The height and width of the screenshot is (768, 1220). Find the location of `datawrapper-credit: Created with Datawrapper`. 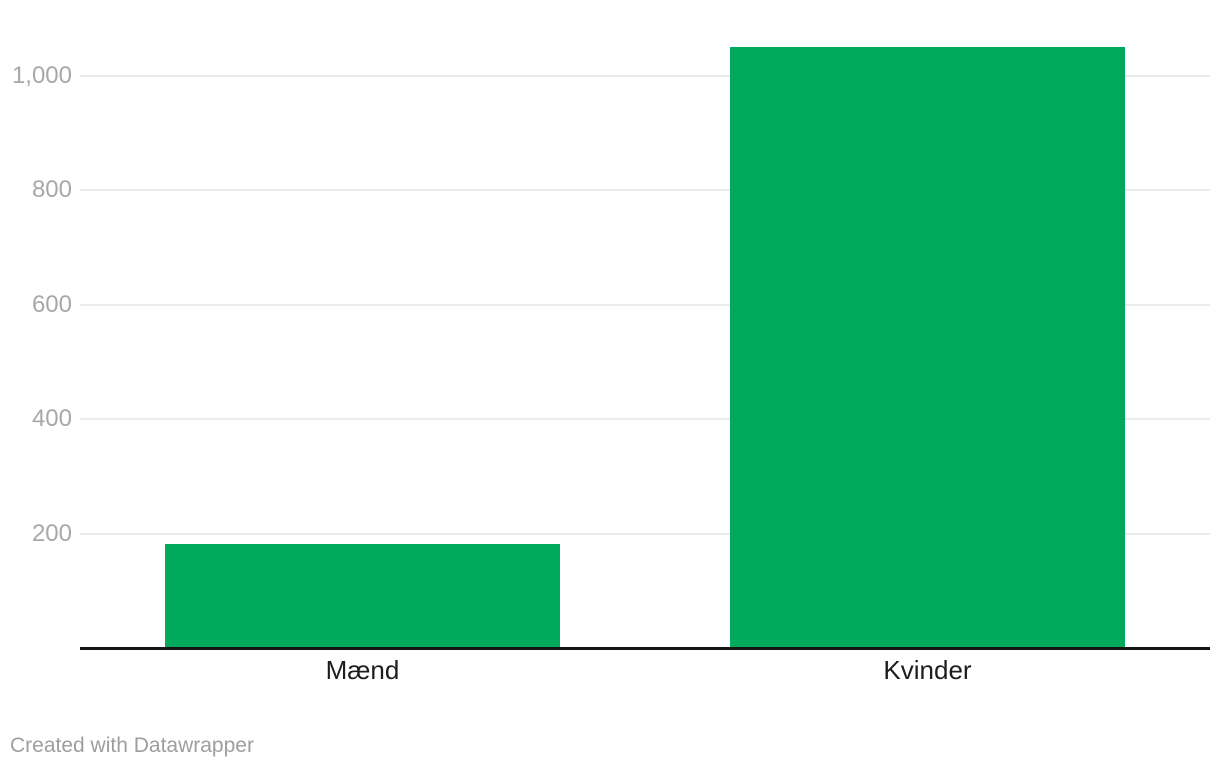

datawrapper-credit: Created with Datawrapper is located at coordinates (132, 745).